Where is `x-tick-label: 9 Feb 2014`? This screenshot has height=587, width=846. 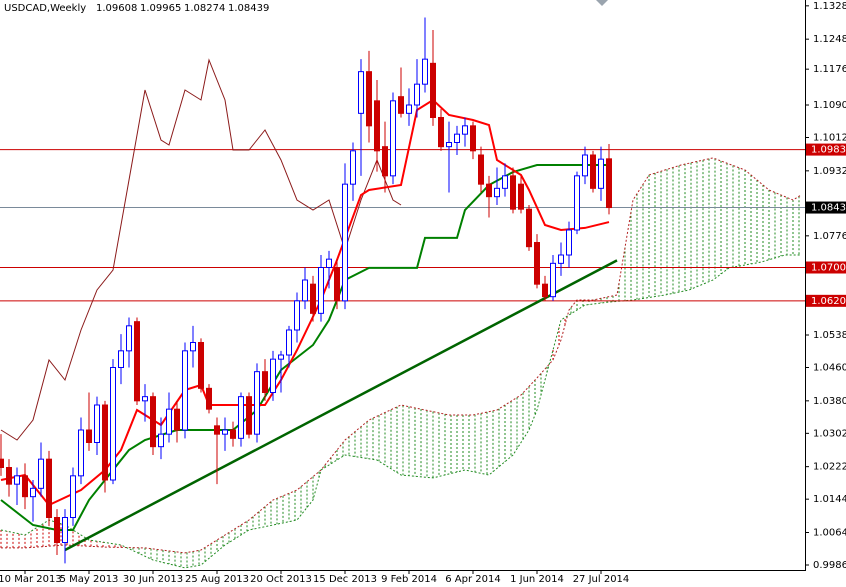
x-tick-label: 9 Feb 2014 is located at coordinates (409, 579).